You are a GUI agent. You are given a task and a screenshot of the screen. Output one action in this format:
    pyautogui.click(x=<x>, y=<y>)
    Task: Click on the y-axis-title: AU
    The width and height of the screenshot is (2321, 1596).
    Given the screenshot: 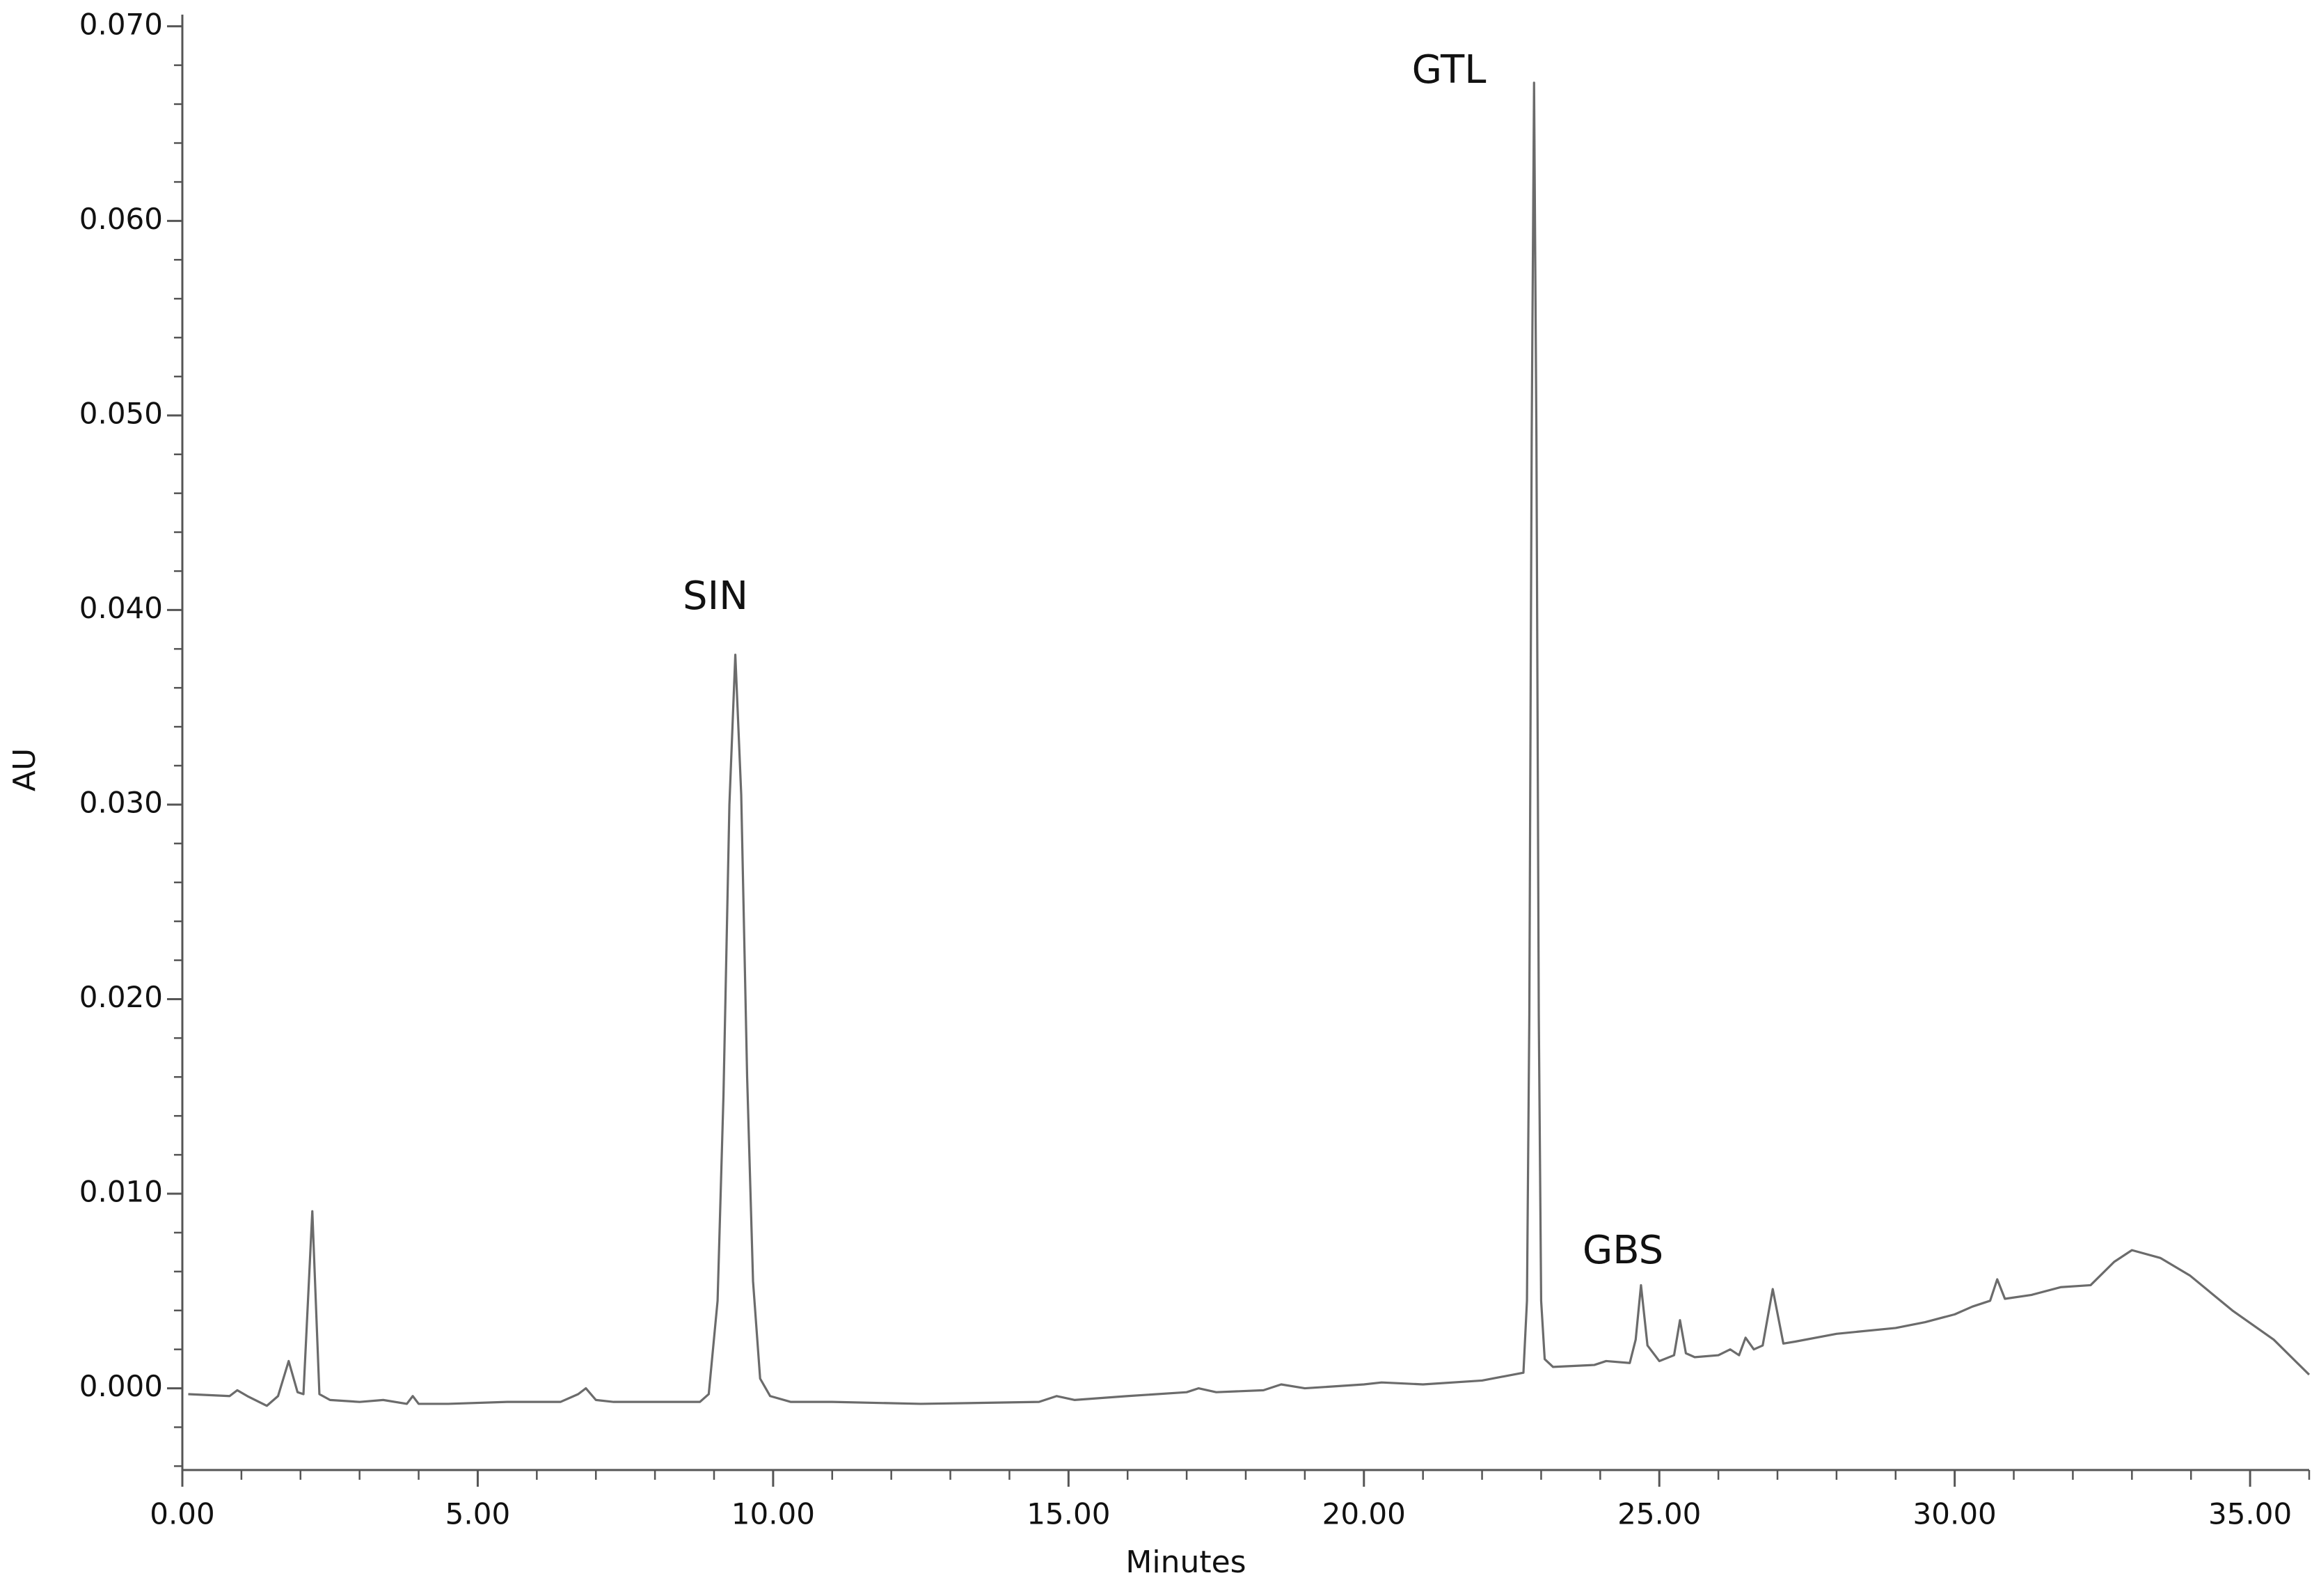 What is the action you would take?
    pyautogui.click(x=25, y=770)
    